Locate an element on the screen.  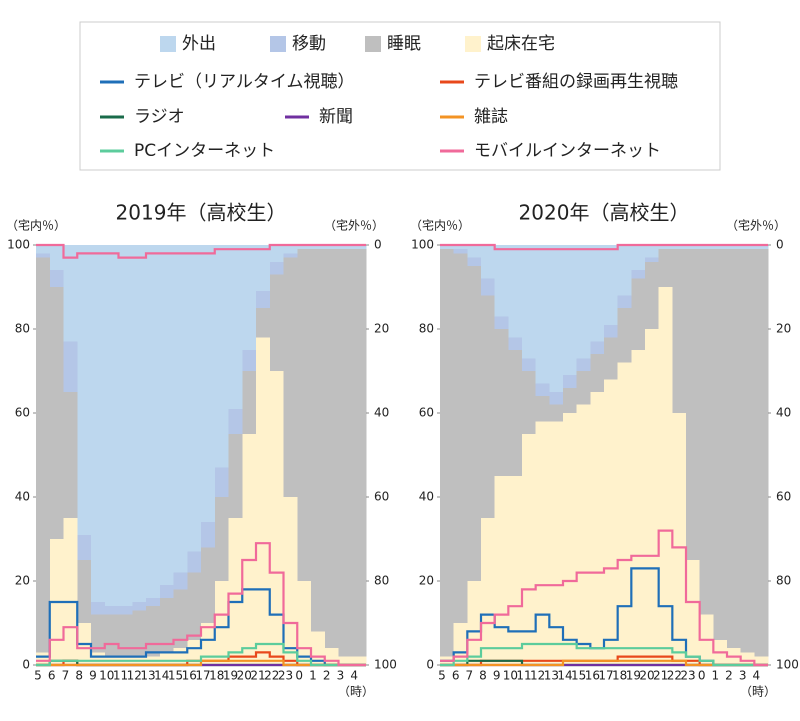
x-tick-label: 4 is located at coordinates (354, 676).